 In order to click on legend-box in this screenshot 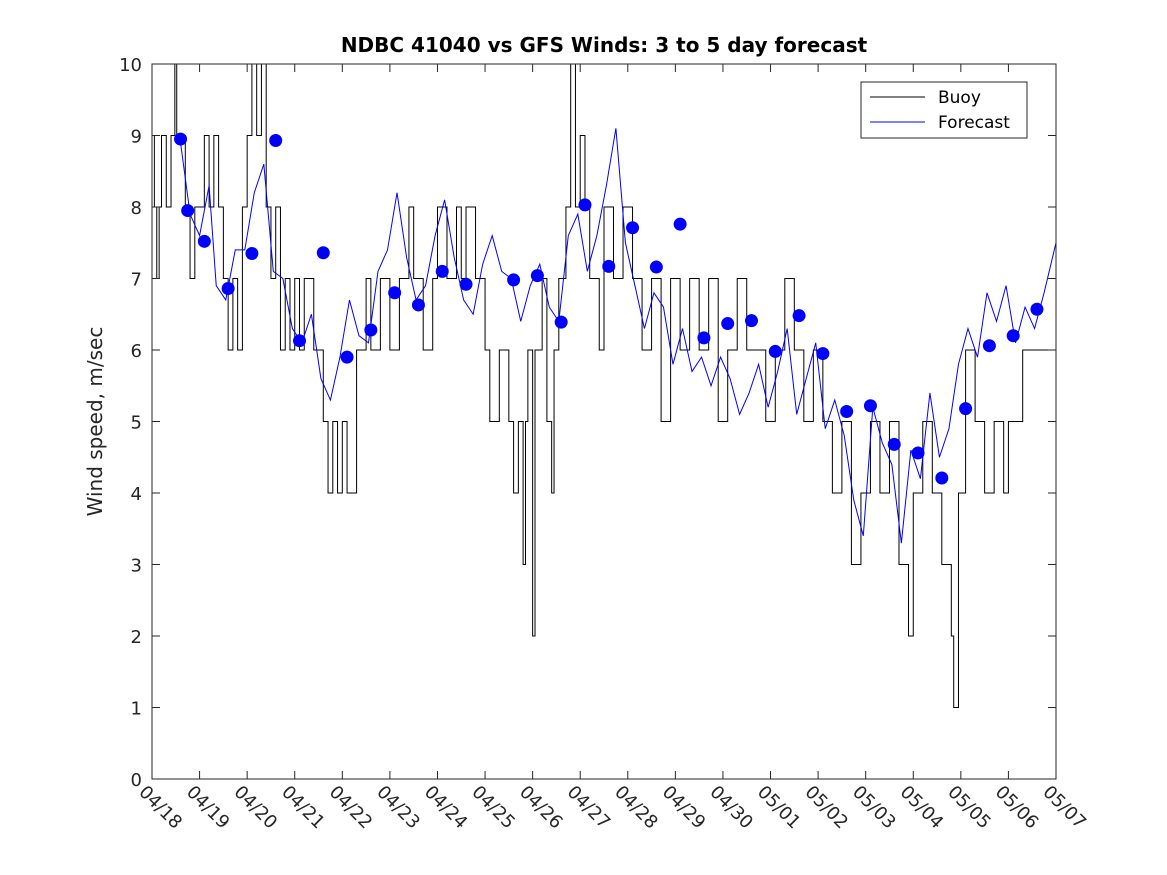, I will do `click(944, 110)`.